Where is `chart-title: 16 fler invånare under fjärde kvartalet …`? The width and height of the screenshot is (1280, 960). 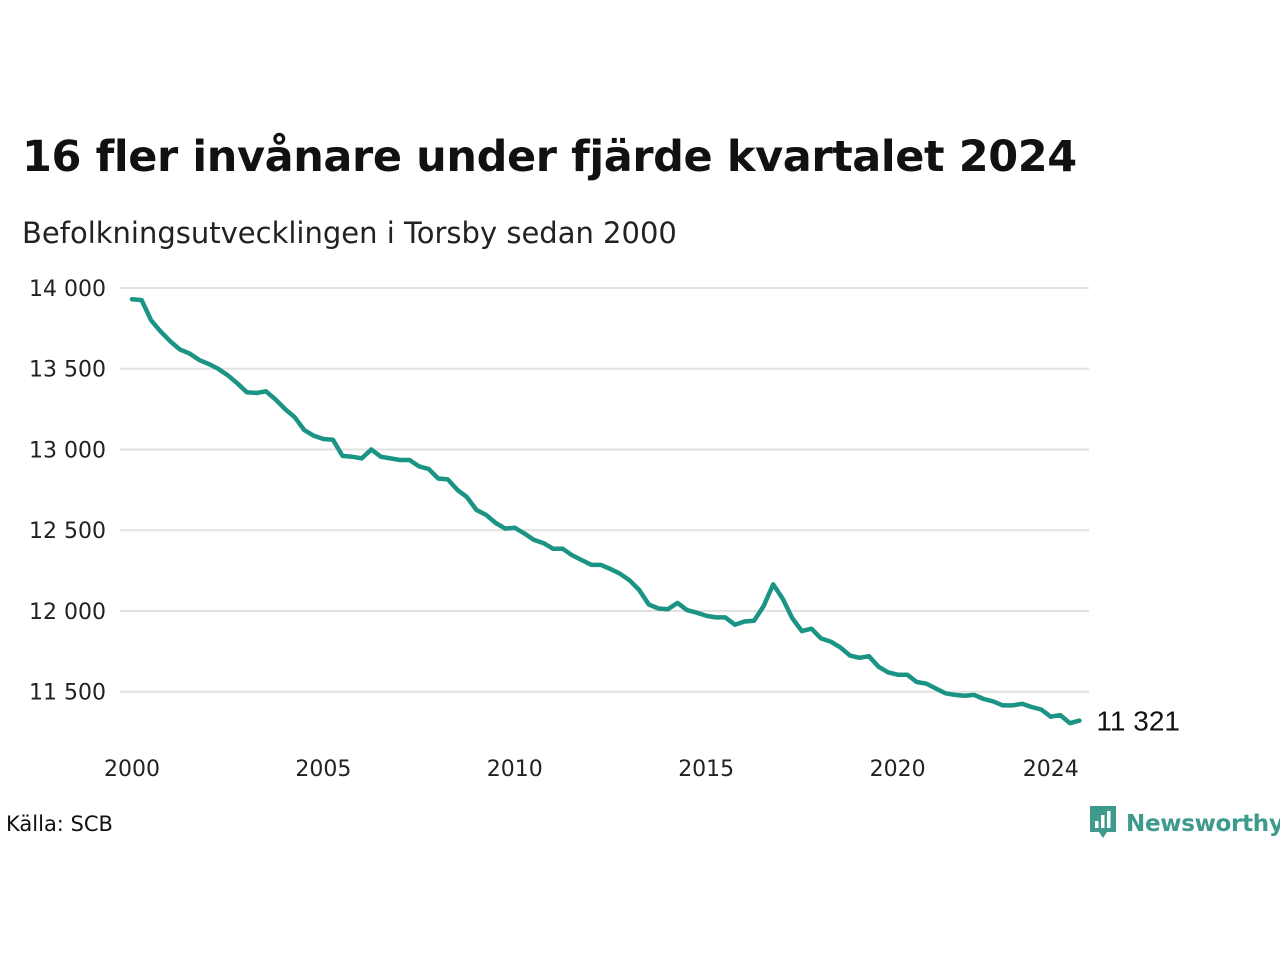 chart-title: 16 fler invånare under fjärde kvartalet … is located at coordinates (549, 157).